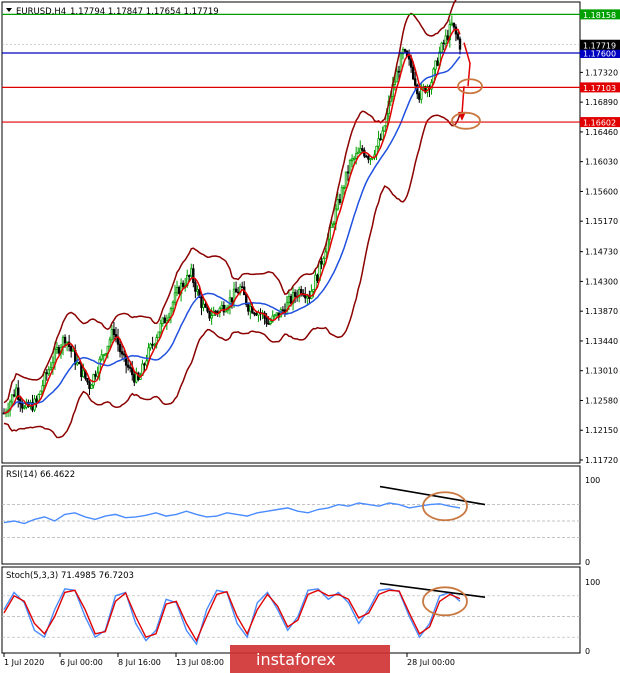 This screenshot has width=620, height=673. What do you see at coordinates (291, 610) in the screenshot?
I see `stoch-panel` at bounding box center [291, 610].